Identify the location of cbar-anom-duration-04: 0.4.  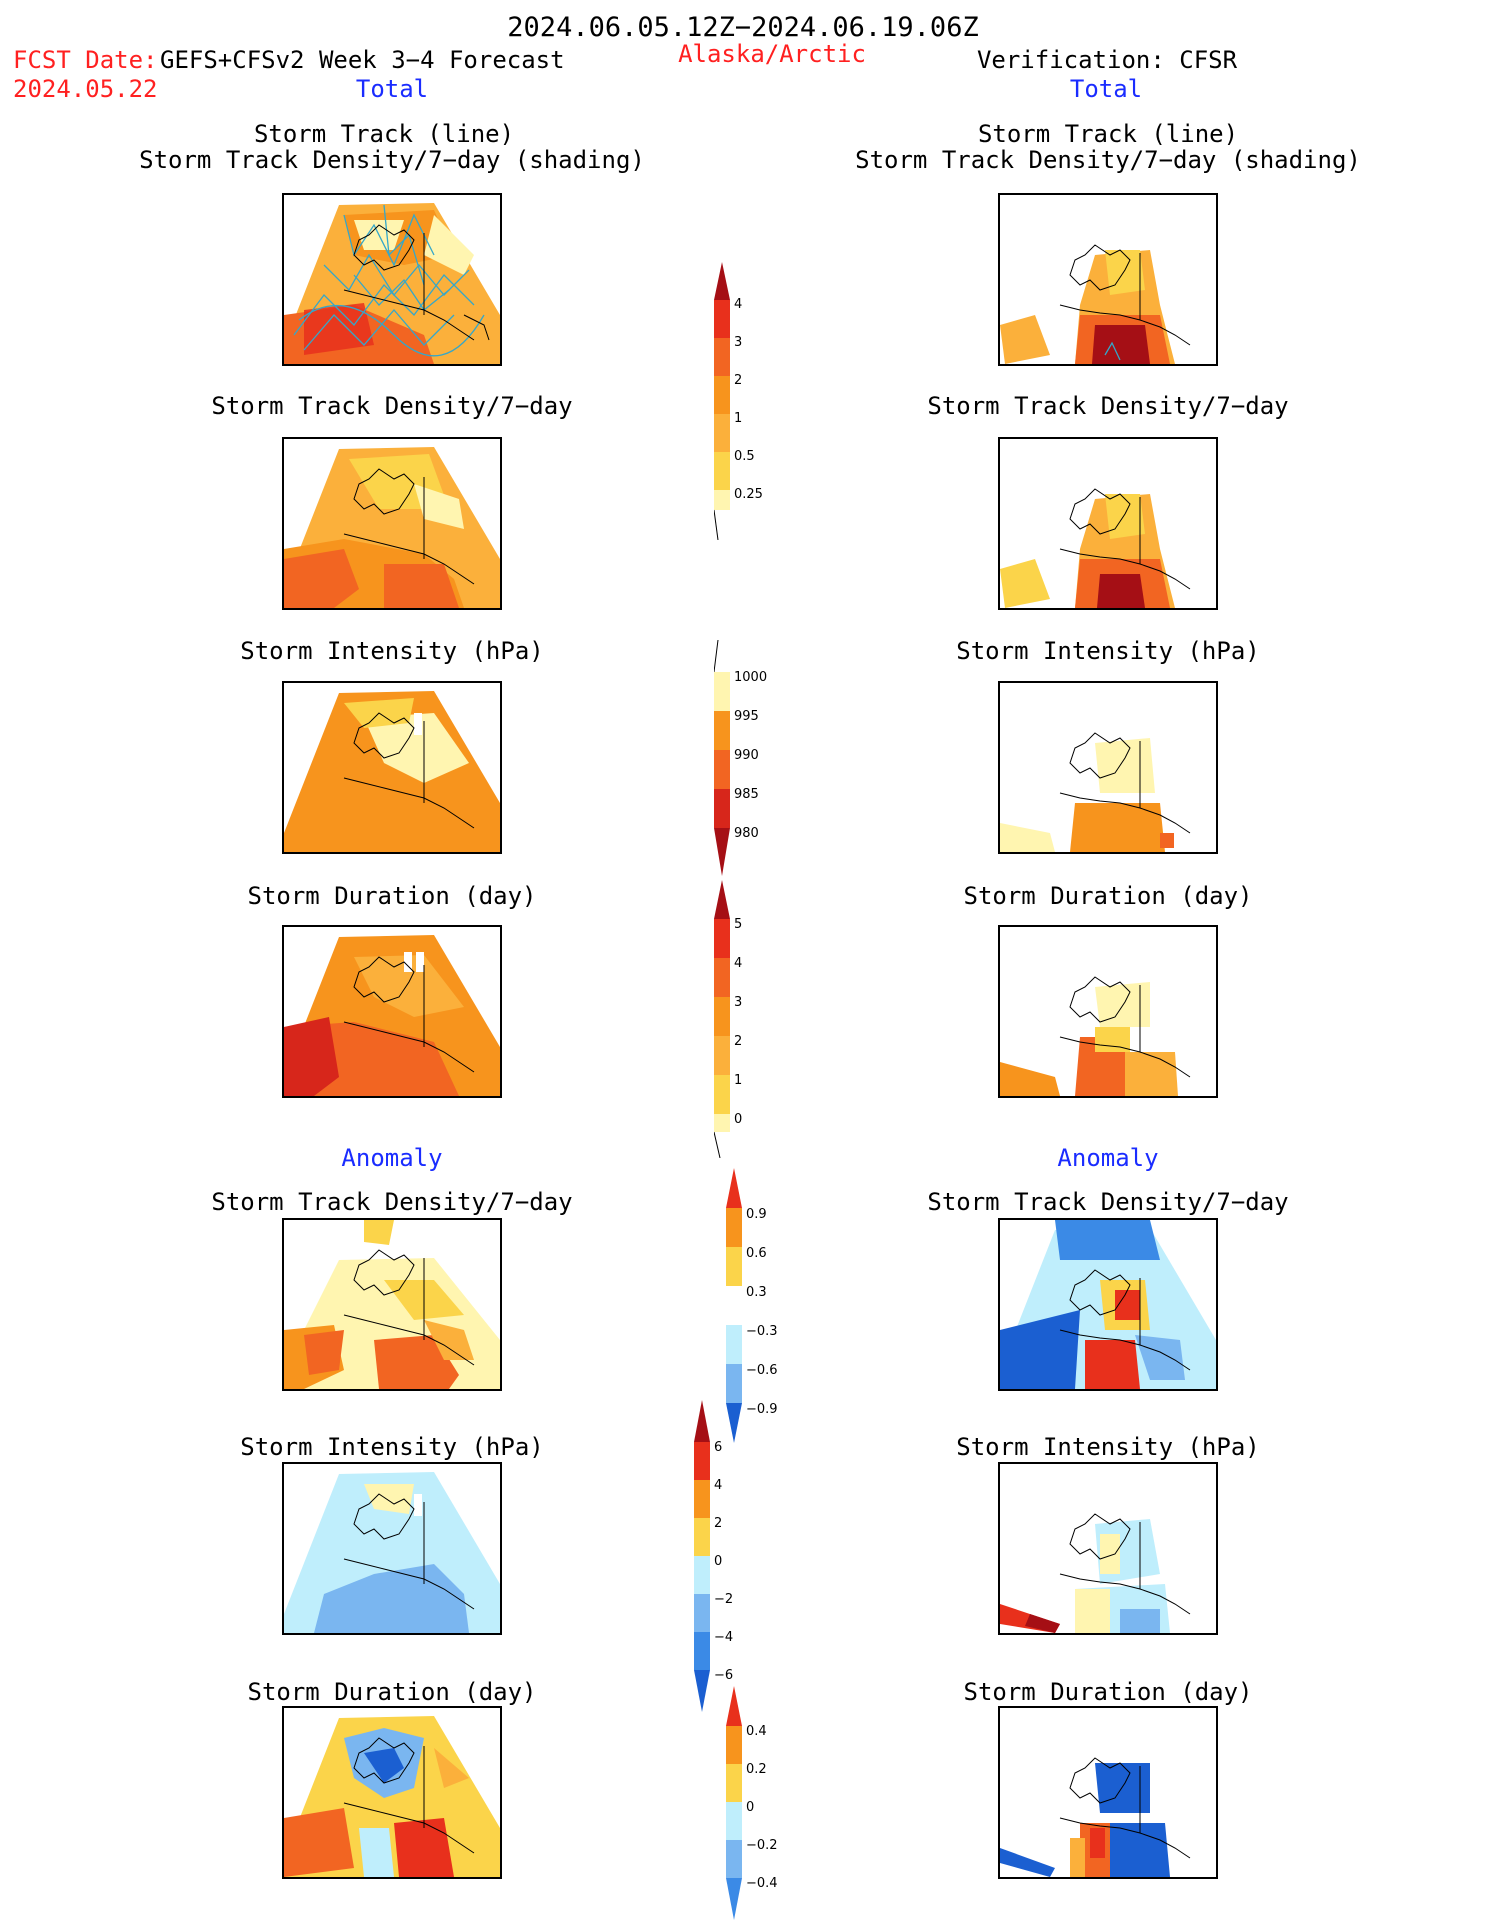
(756, 1731).